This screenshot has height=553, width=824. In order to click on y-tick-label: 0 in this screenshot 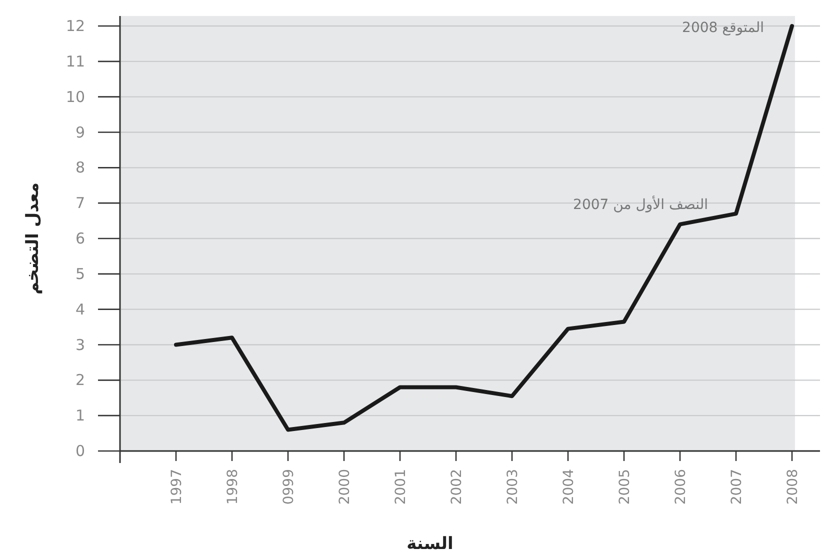, I will do `click(80, 451)`.